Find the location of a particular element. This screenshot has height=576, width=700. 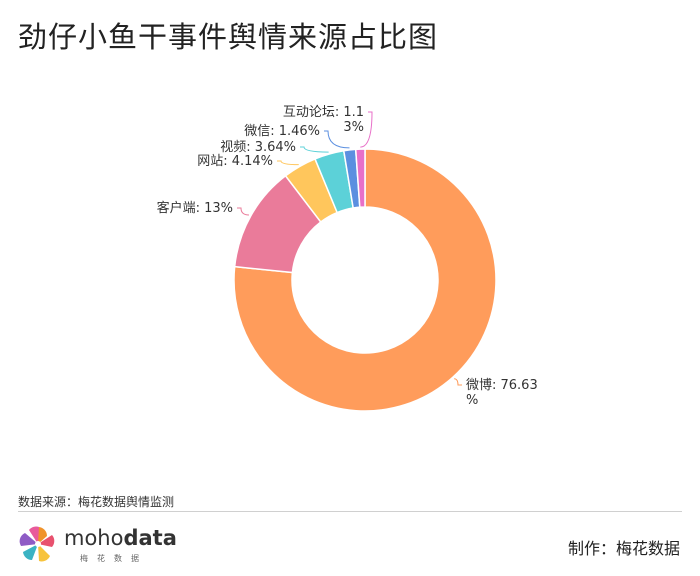

slice-label-微信: 微信: 1.46% is located at coordinates (282, 131).